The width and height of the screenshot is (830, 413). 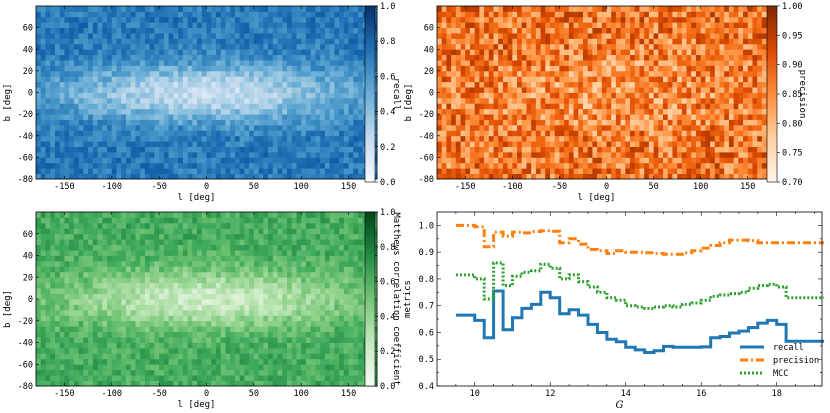 What do you see at coordinates (747, 187) in the screenshot?
I see `x-tick-label: 150` at bounding box center [747, 187].